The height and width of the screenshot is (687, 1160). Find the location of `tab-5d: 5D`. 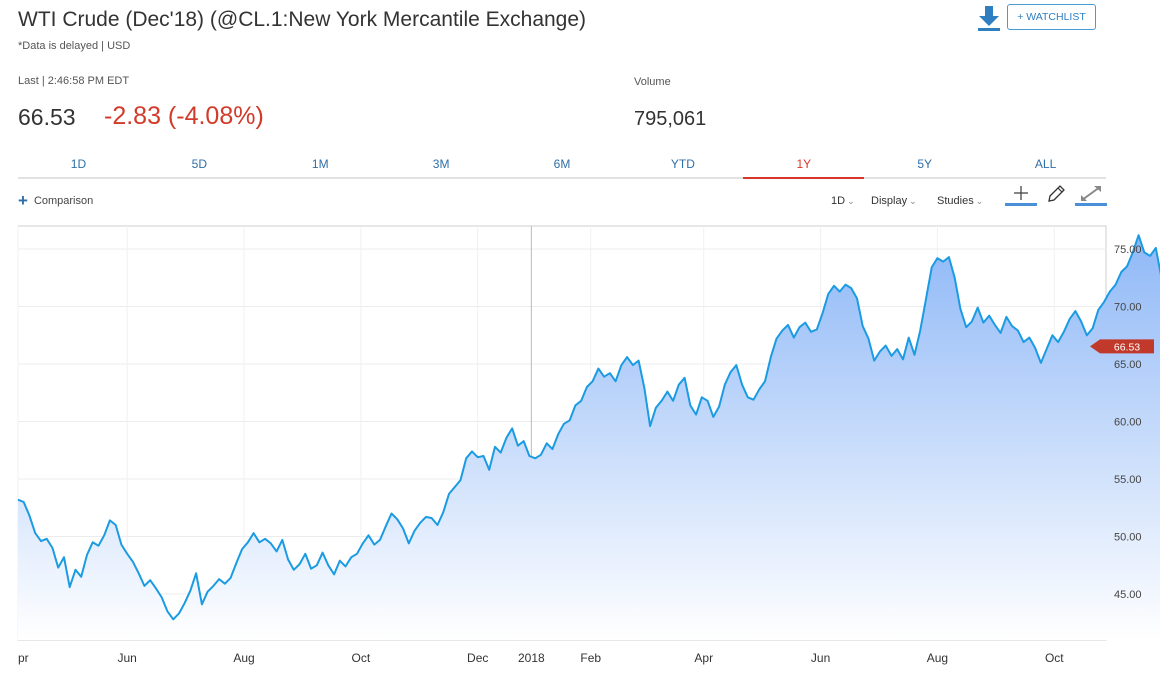

tab-5d: 5D is located at coordinates (199, 164).